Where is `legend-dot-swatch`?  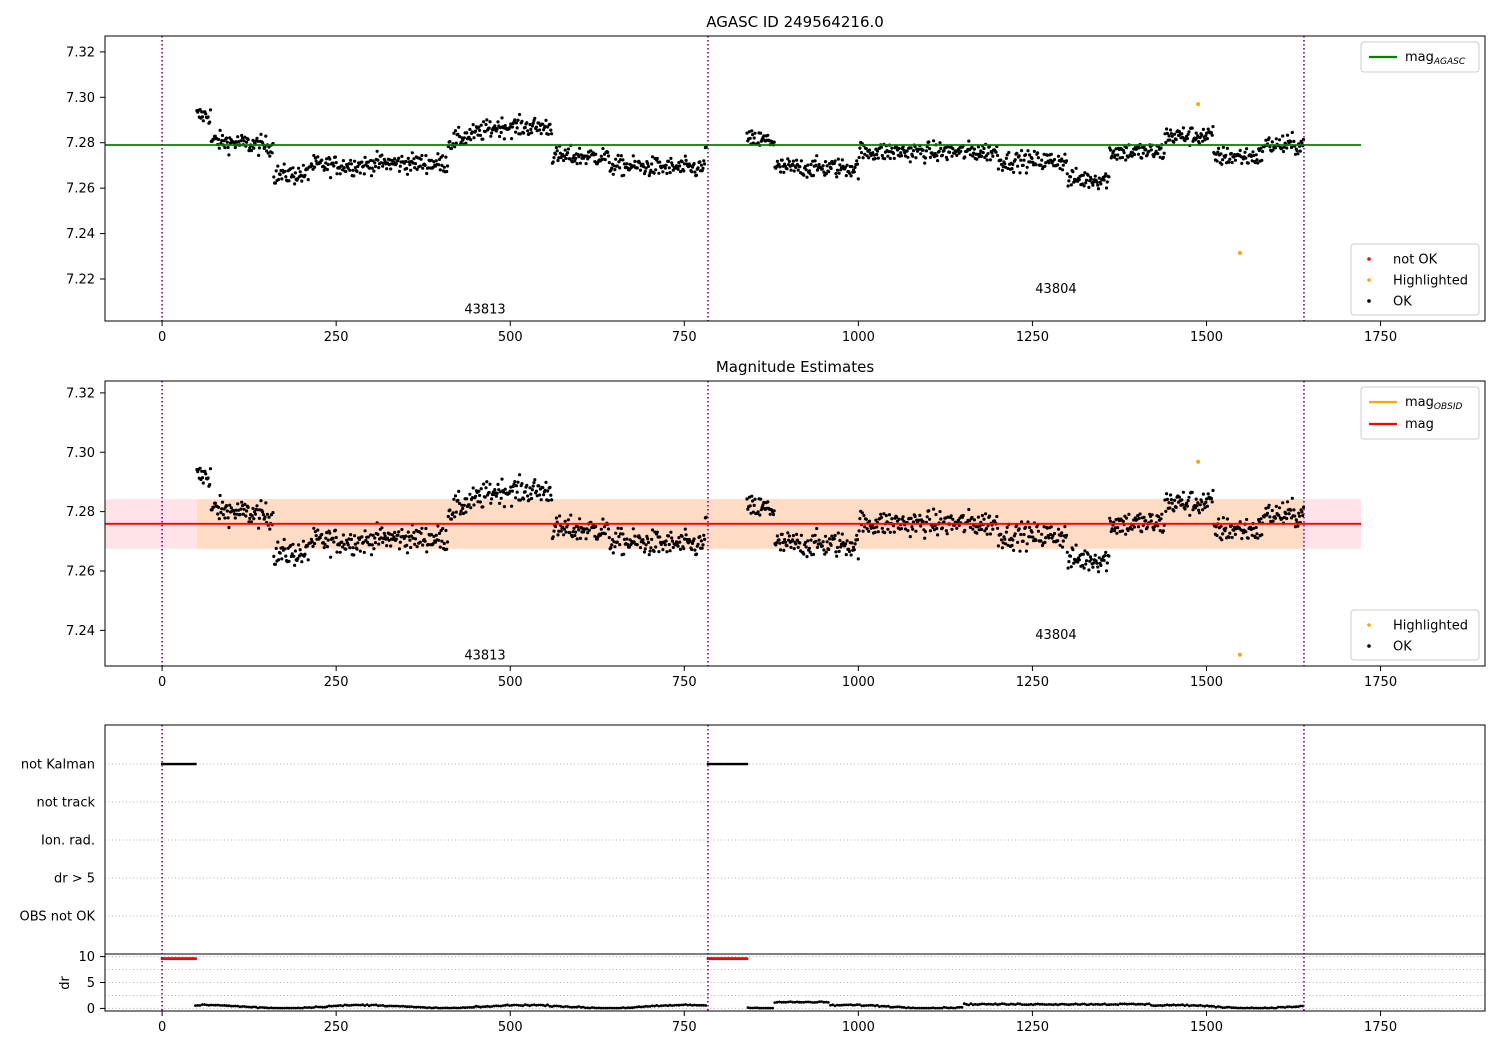 legend-dot-swatch is located at coordinates (1369, 259).